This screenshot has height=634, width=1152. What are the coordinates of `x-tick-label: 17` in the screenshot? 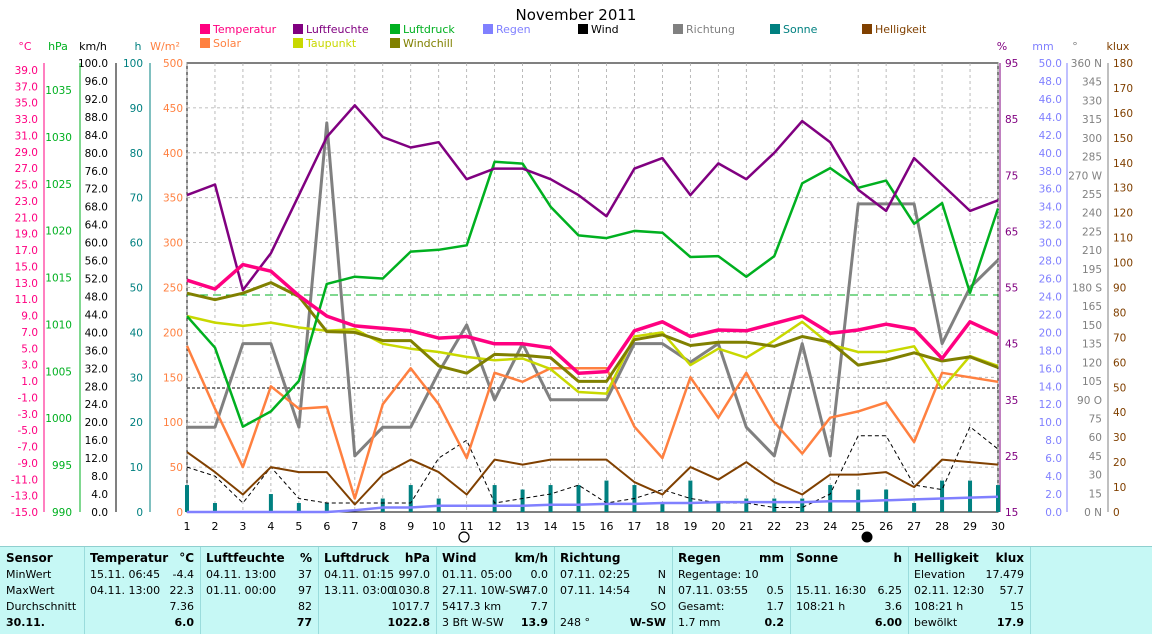 It's located at (634, 526).